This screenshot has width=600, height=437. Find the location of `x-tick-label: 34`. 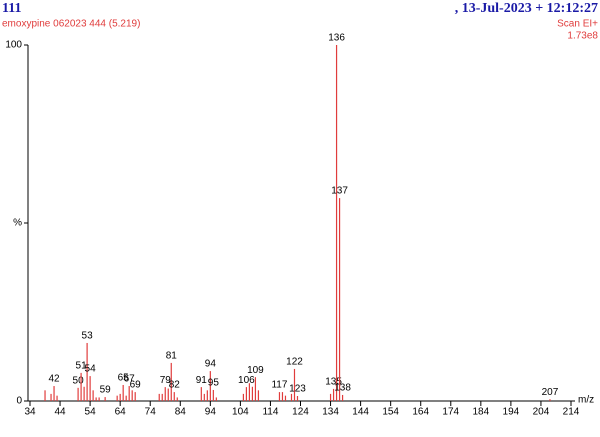

x-tick-label: 34 is located at coordinates (30, 412).